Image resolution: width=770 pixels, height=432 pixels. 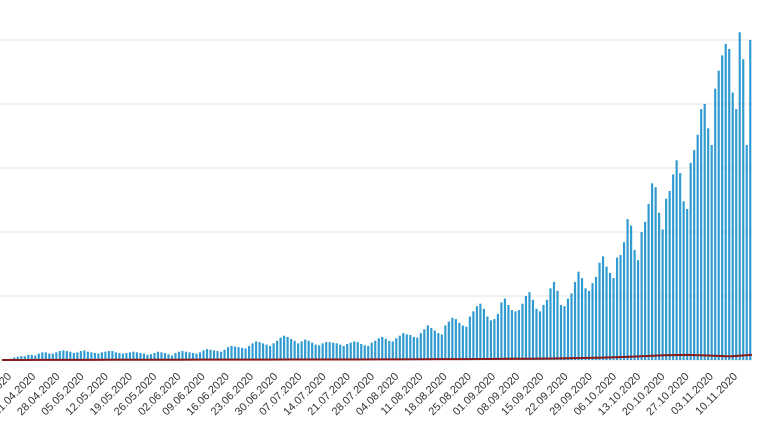 What do you see at coordinates (377, 357) in the screenshot?
I see `line-series` at bounding box center [377, 357].